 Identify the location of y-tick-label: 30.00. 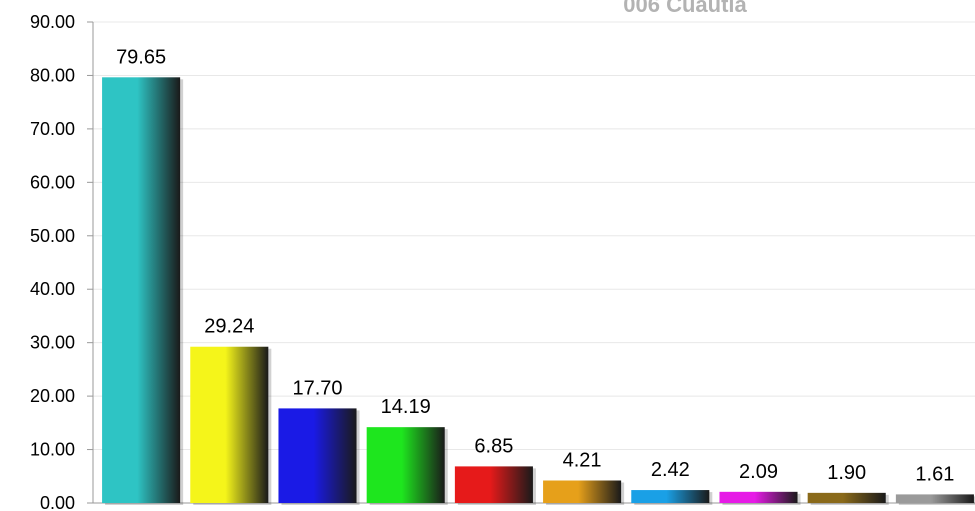
(52, 343).